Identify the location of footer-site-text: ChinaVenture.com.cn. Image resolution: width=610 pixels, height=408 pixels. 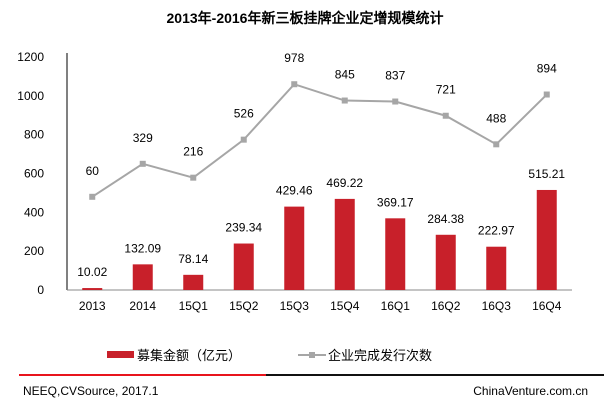
(530, 391).